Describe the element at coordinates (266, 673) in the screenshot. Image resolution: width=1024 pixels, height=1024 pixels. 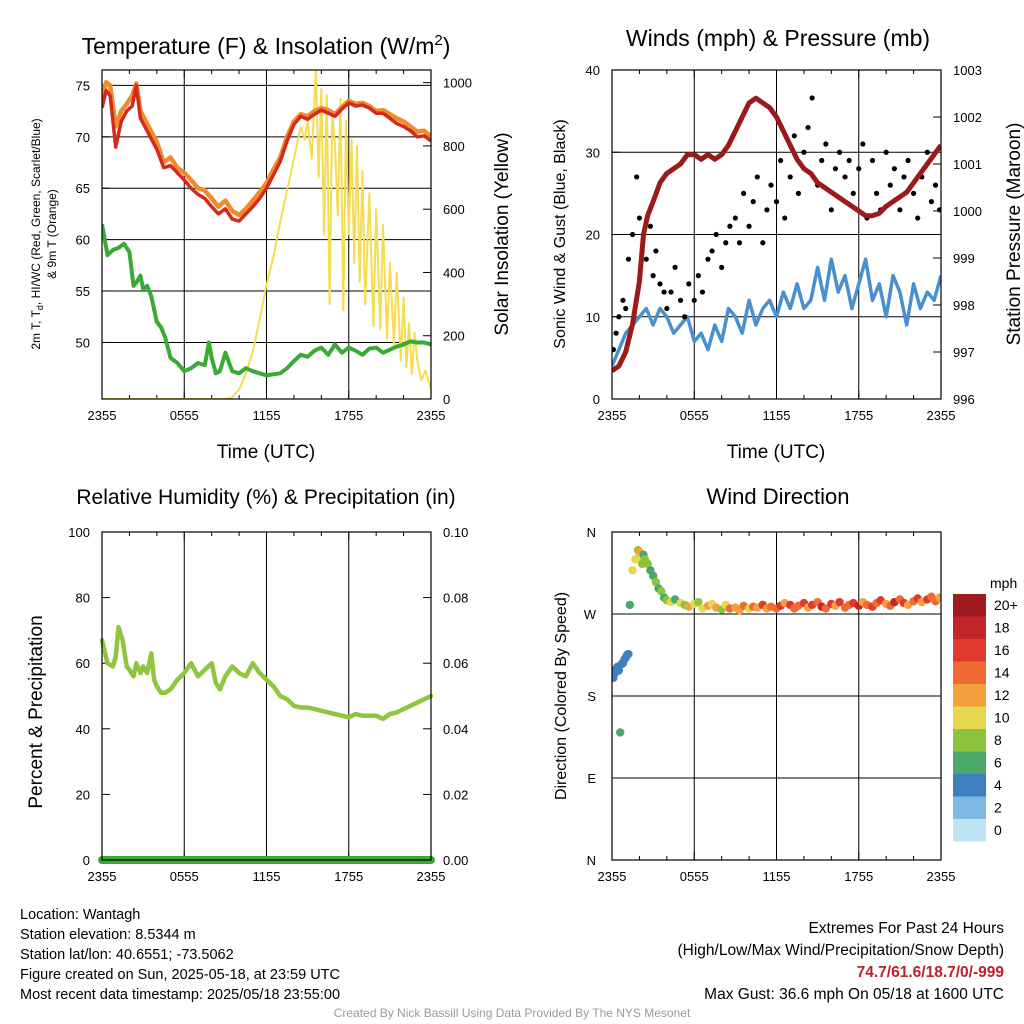
I see `humidity-line` at that location.